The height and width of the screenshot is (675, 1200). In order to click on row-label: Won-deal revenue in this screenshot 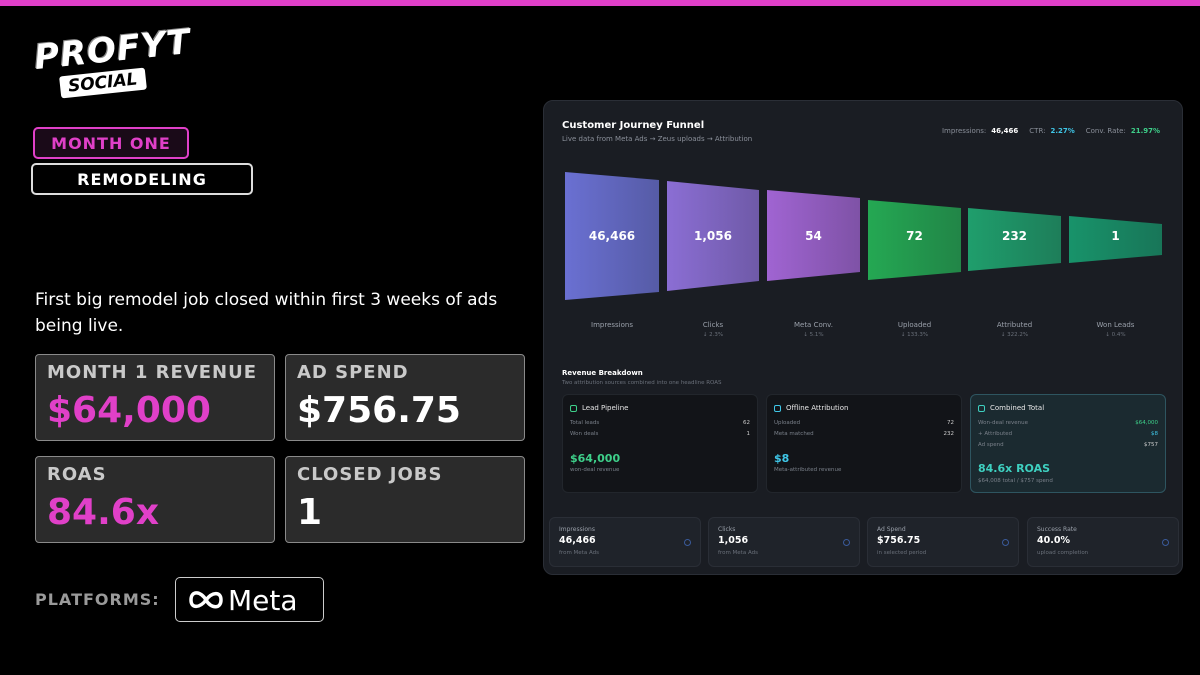, I will do `click(1003, 423)`.